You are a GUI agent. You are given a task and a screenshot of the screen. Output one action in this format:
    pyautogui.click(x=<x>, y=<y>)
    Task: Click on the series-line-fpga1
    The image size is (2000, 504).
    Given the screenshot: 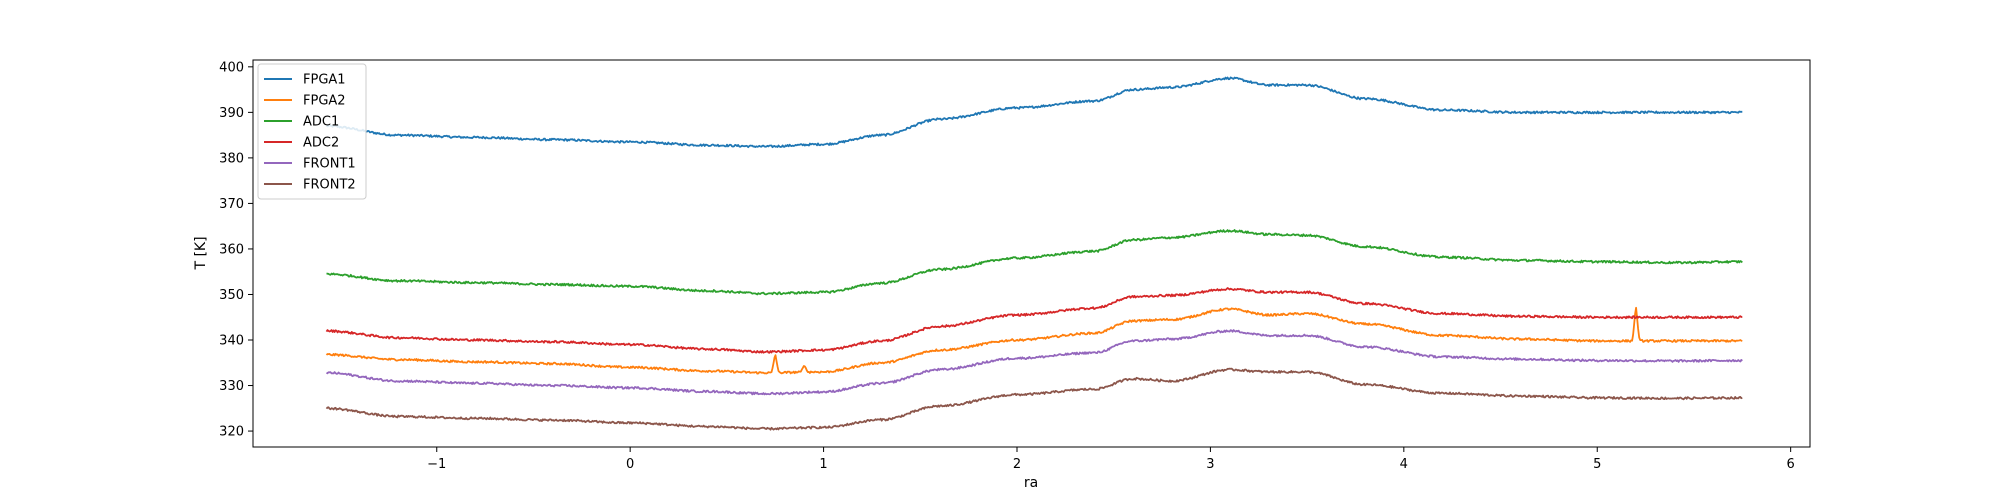 What is the action you would take?
    pyautogui.click(x=1034, y=112)
    